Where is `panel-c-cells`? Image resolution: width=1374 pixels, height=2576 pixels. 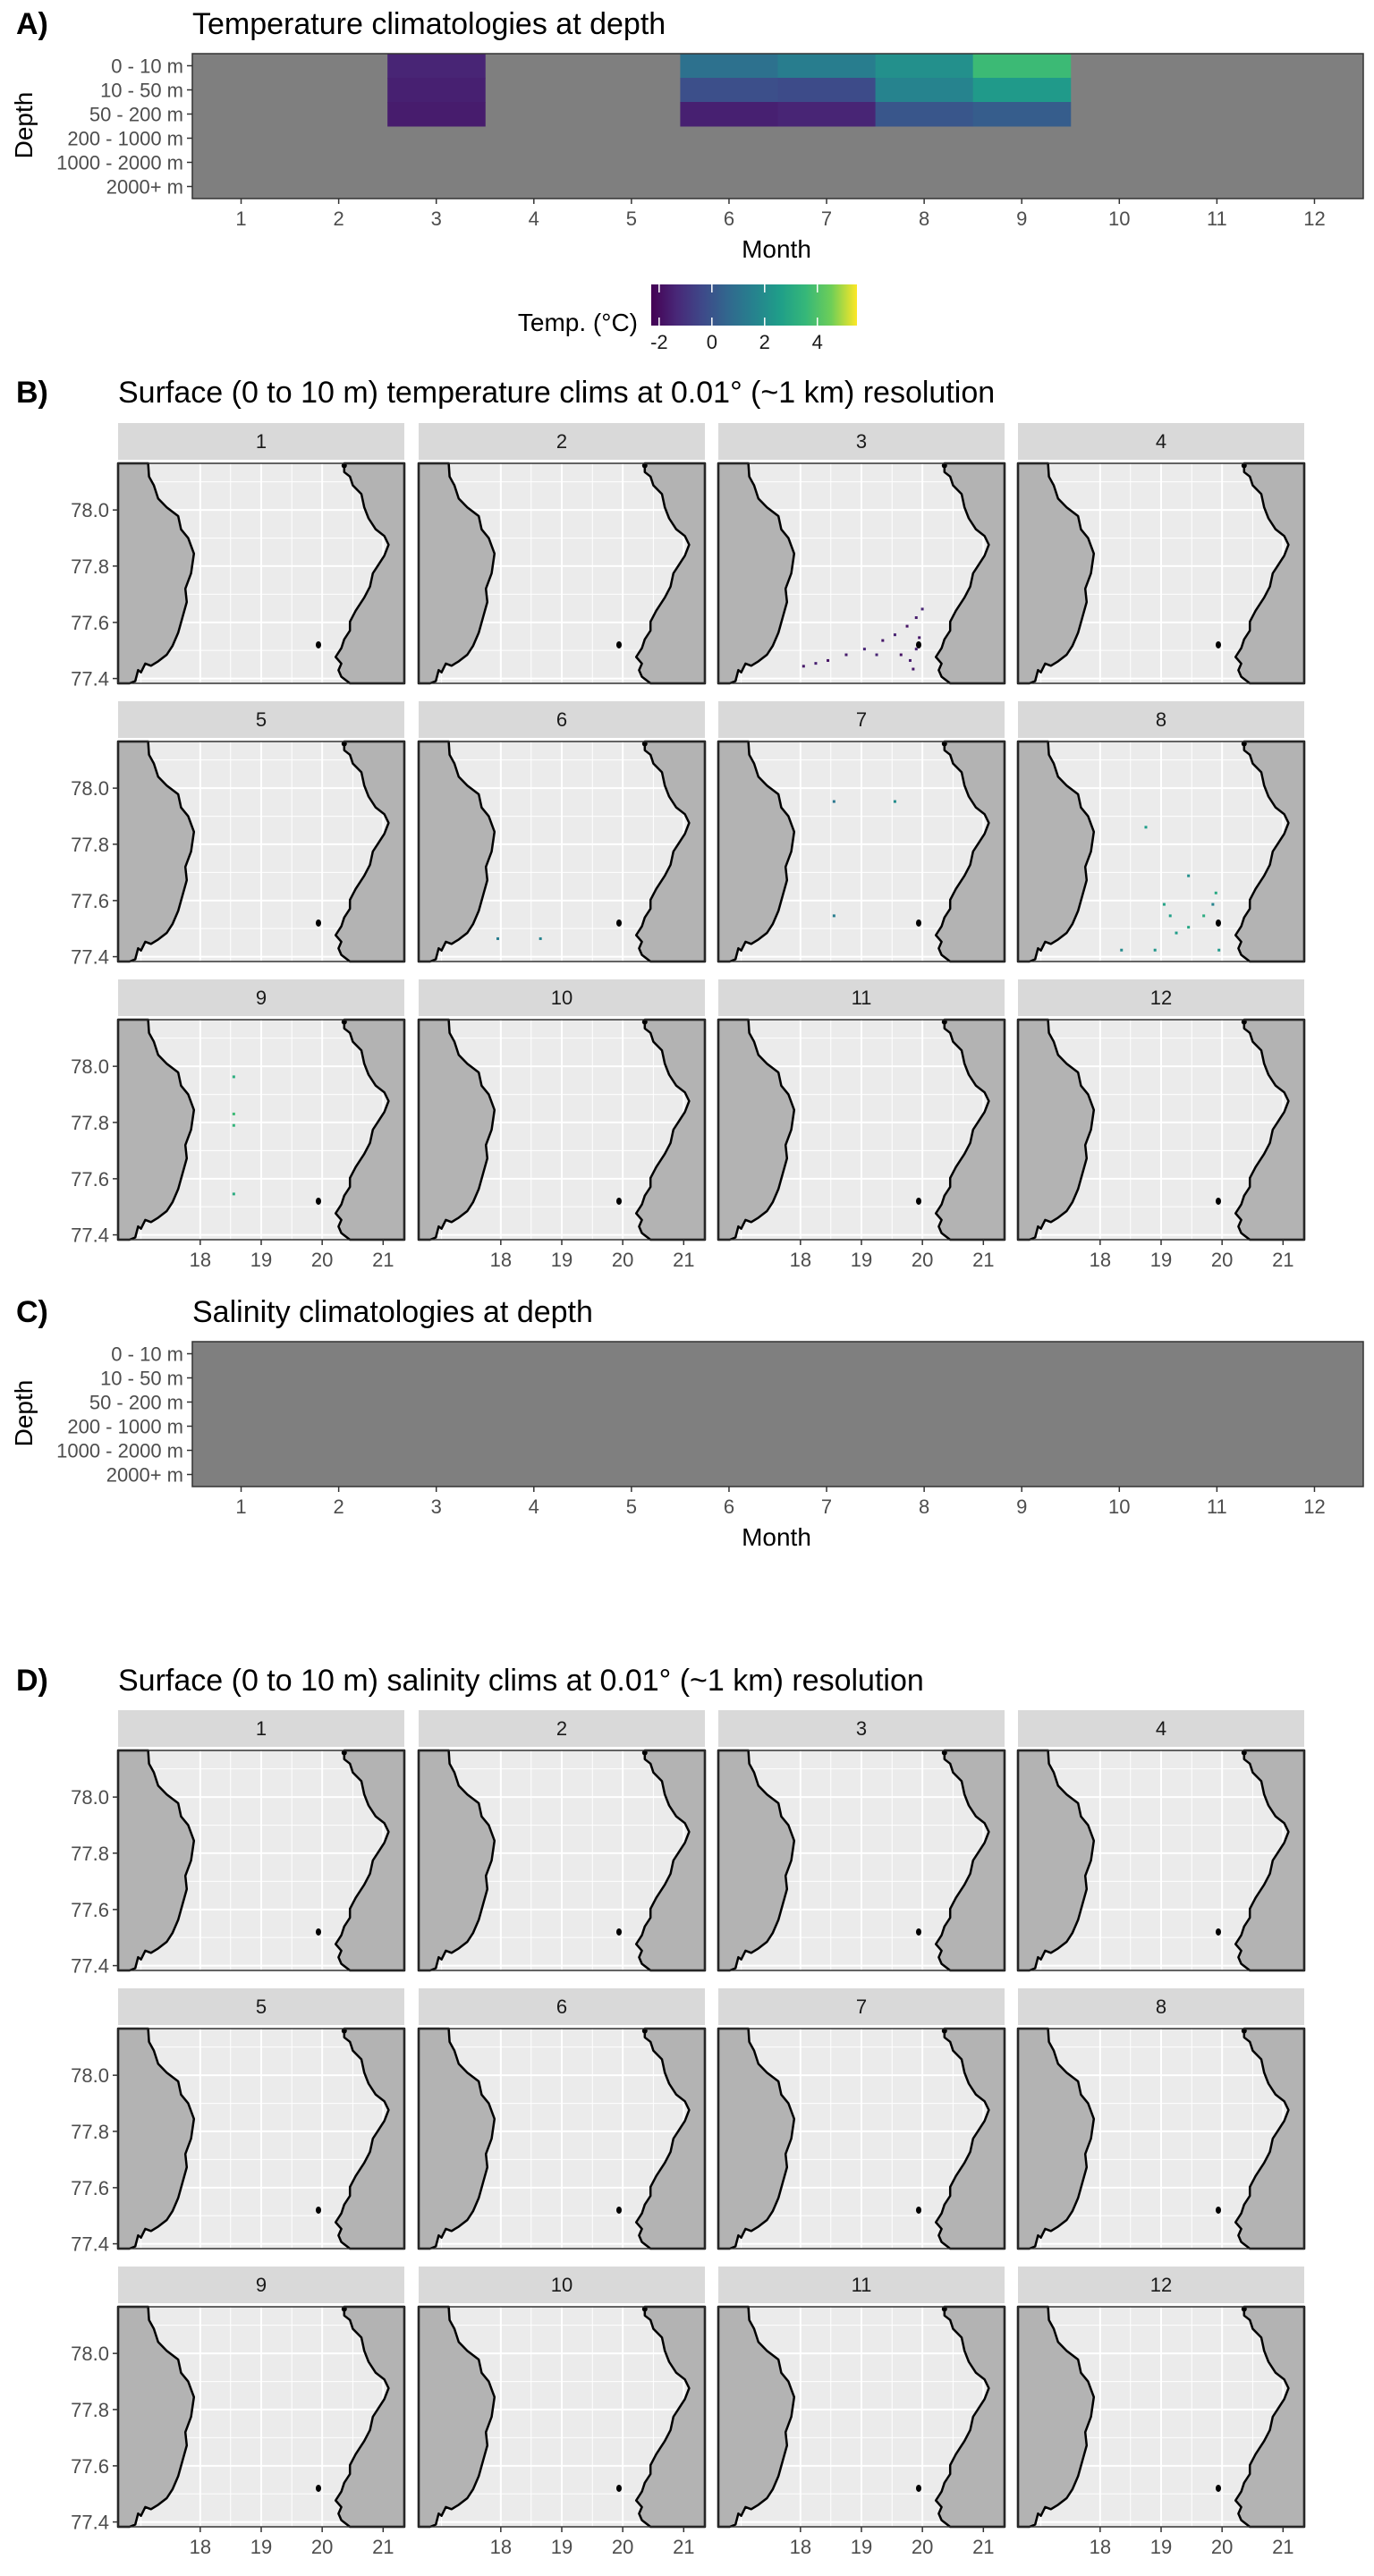 panel-c-cells is located at coordinates (777, 1414).